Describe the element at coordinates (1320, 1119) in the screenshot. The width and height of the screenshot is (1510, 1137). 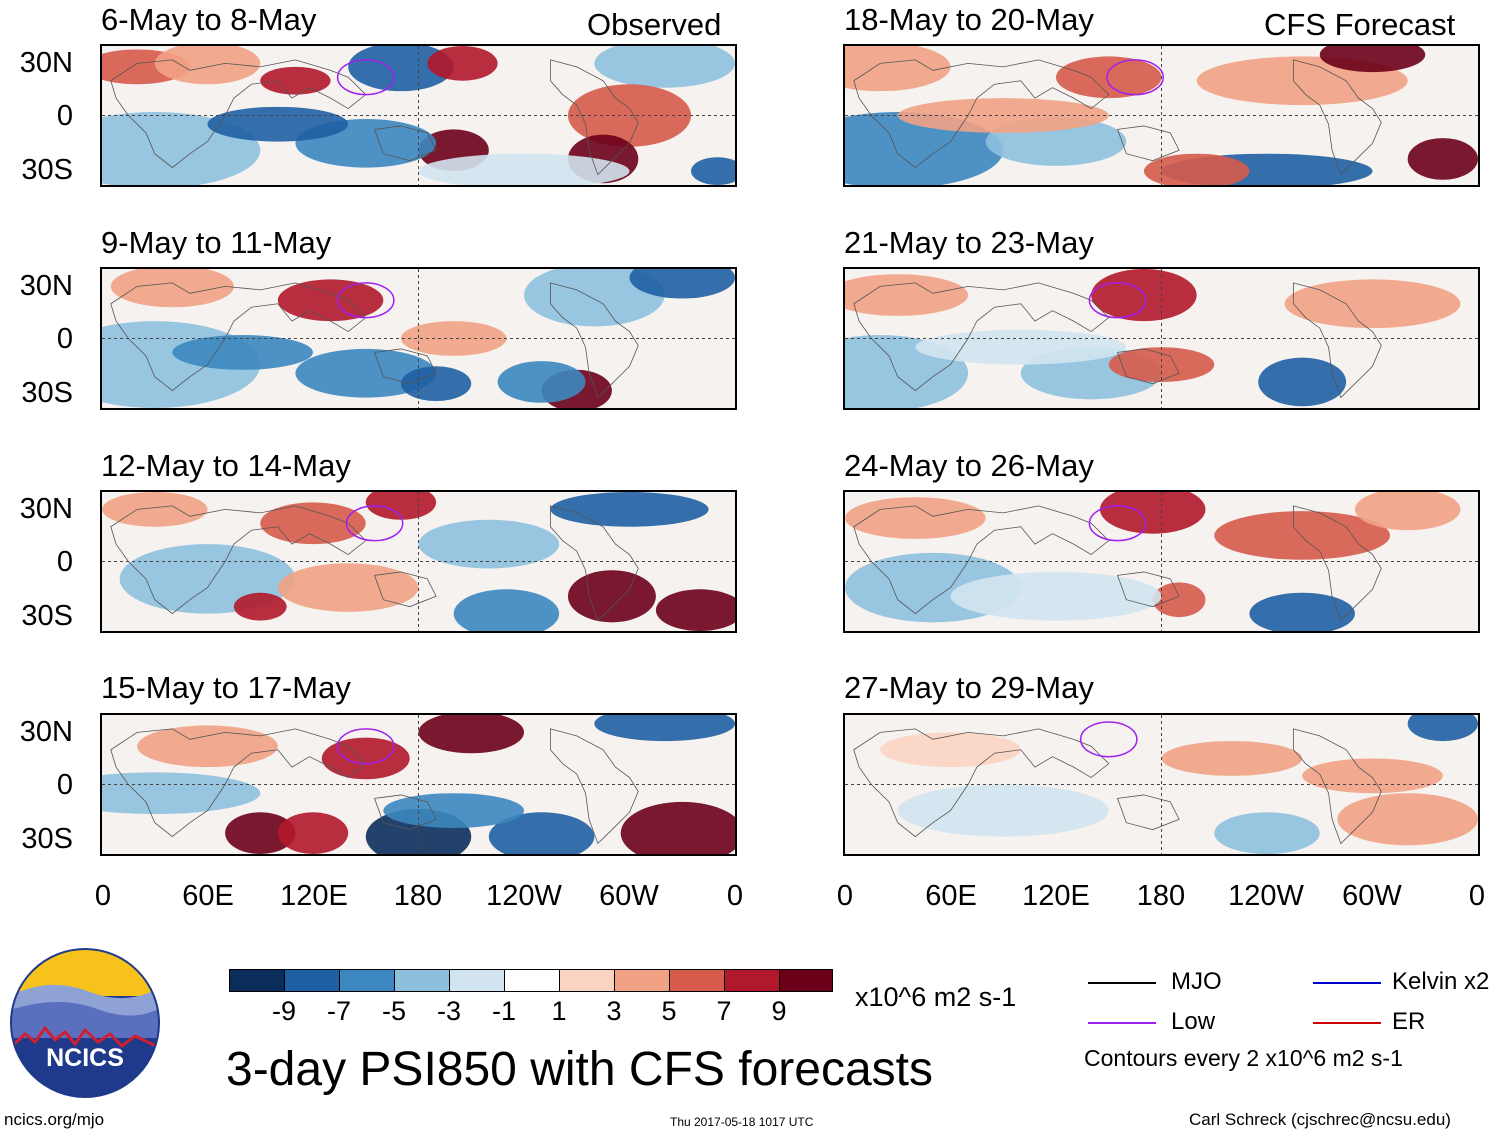
I see `footer-credit: Carl Schreck (cjschrec@ncsu.edu)` at that location.